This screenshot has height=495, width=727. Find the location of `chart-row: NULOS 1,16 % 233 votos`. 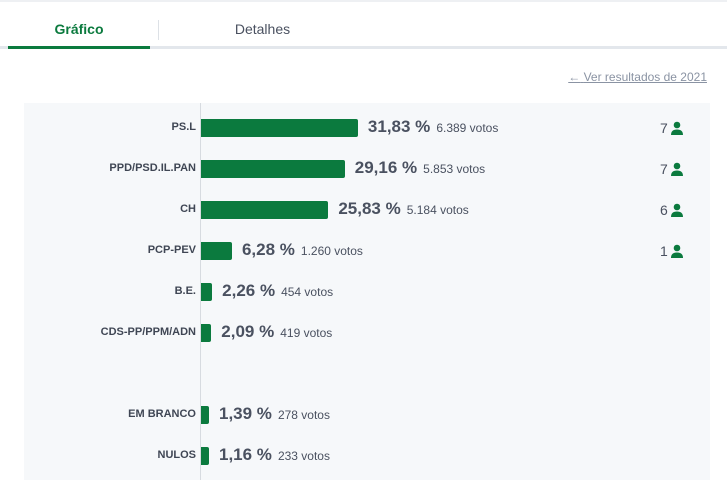

chart-row: NULOS 1,16 % 233 votos is located at coordinates (367, 456).